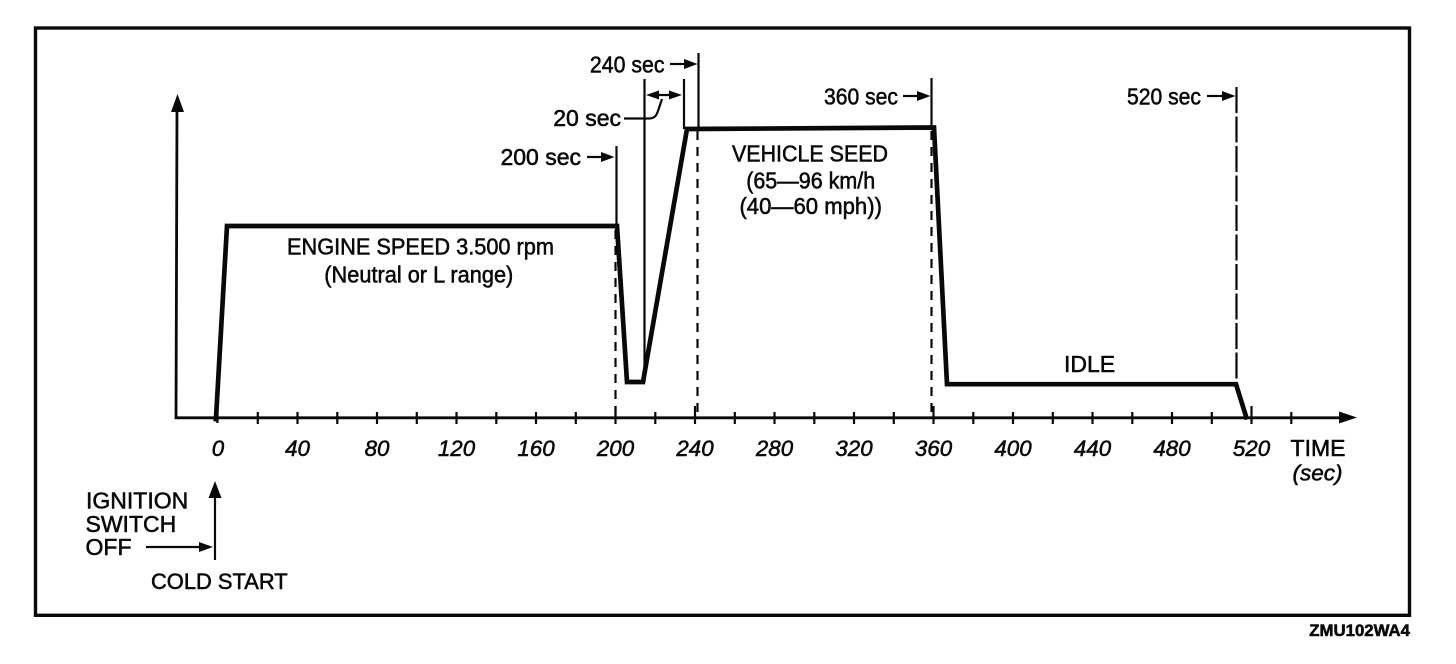 The width and height of the screenshot is (1456, 664). What do you see at coordinates (694, 448) in the screenshot?
I see `svg-text: 240` at bounding box center [694, 448].